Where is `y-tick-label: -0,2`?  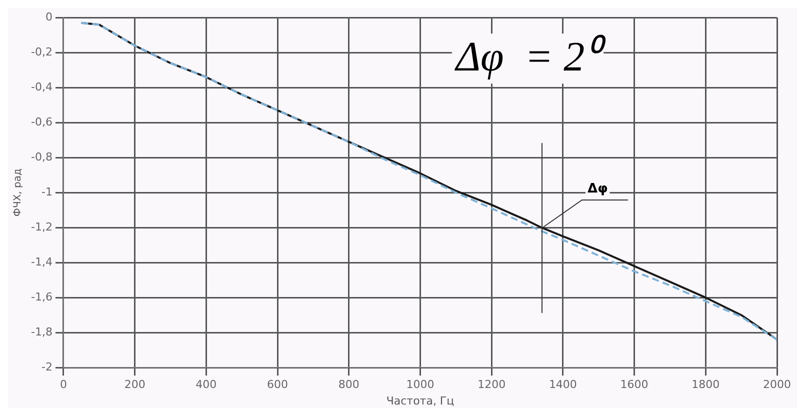 y-tick-label: -0,2 is located at coordinates (41, 51).